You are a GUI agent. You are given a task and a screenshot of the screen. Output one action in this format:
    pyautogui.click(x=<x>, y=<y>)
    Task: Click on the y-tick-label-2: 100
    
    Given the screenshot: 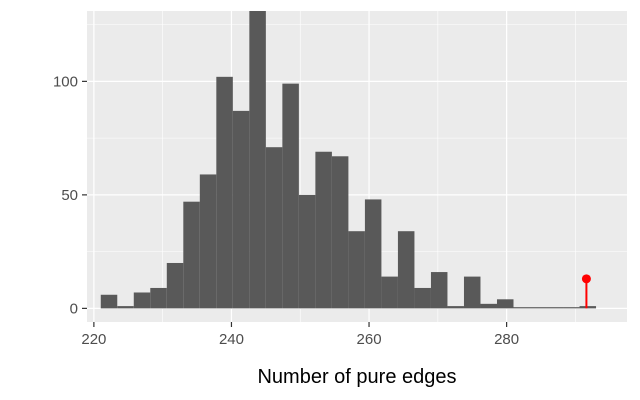 What is the action you would take?
    pyautogui.click(x=65, y=81)
    